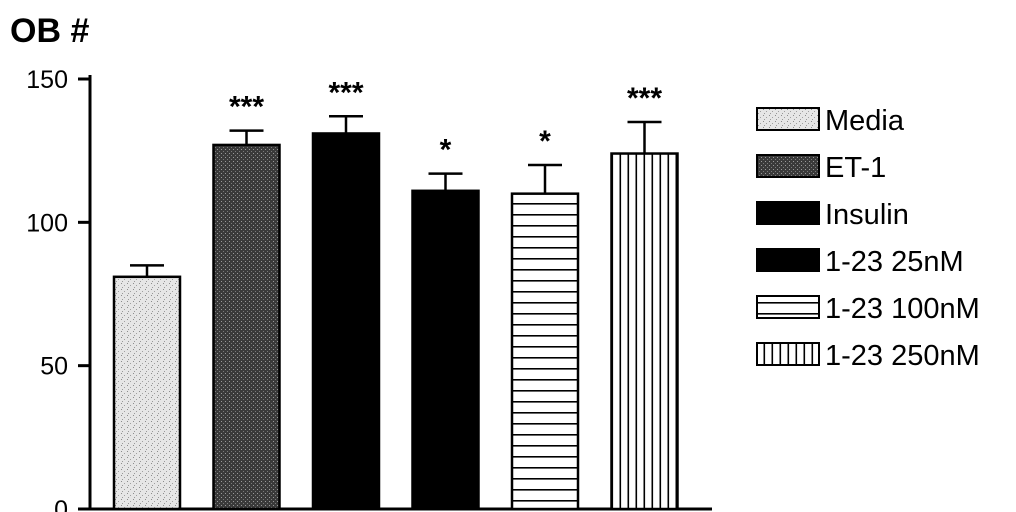 The height and width of the screenshot is (512, 1016). What do you see at coordinates (902, 309) in the screenshot?
I see `legend-label: 1-23 100nM` at bounding box center [902, 309].